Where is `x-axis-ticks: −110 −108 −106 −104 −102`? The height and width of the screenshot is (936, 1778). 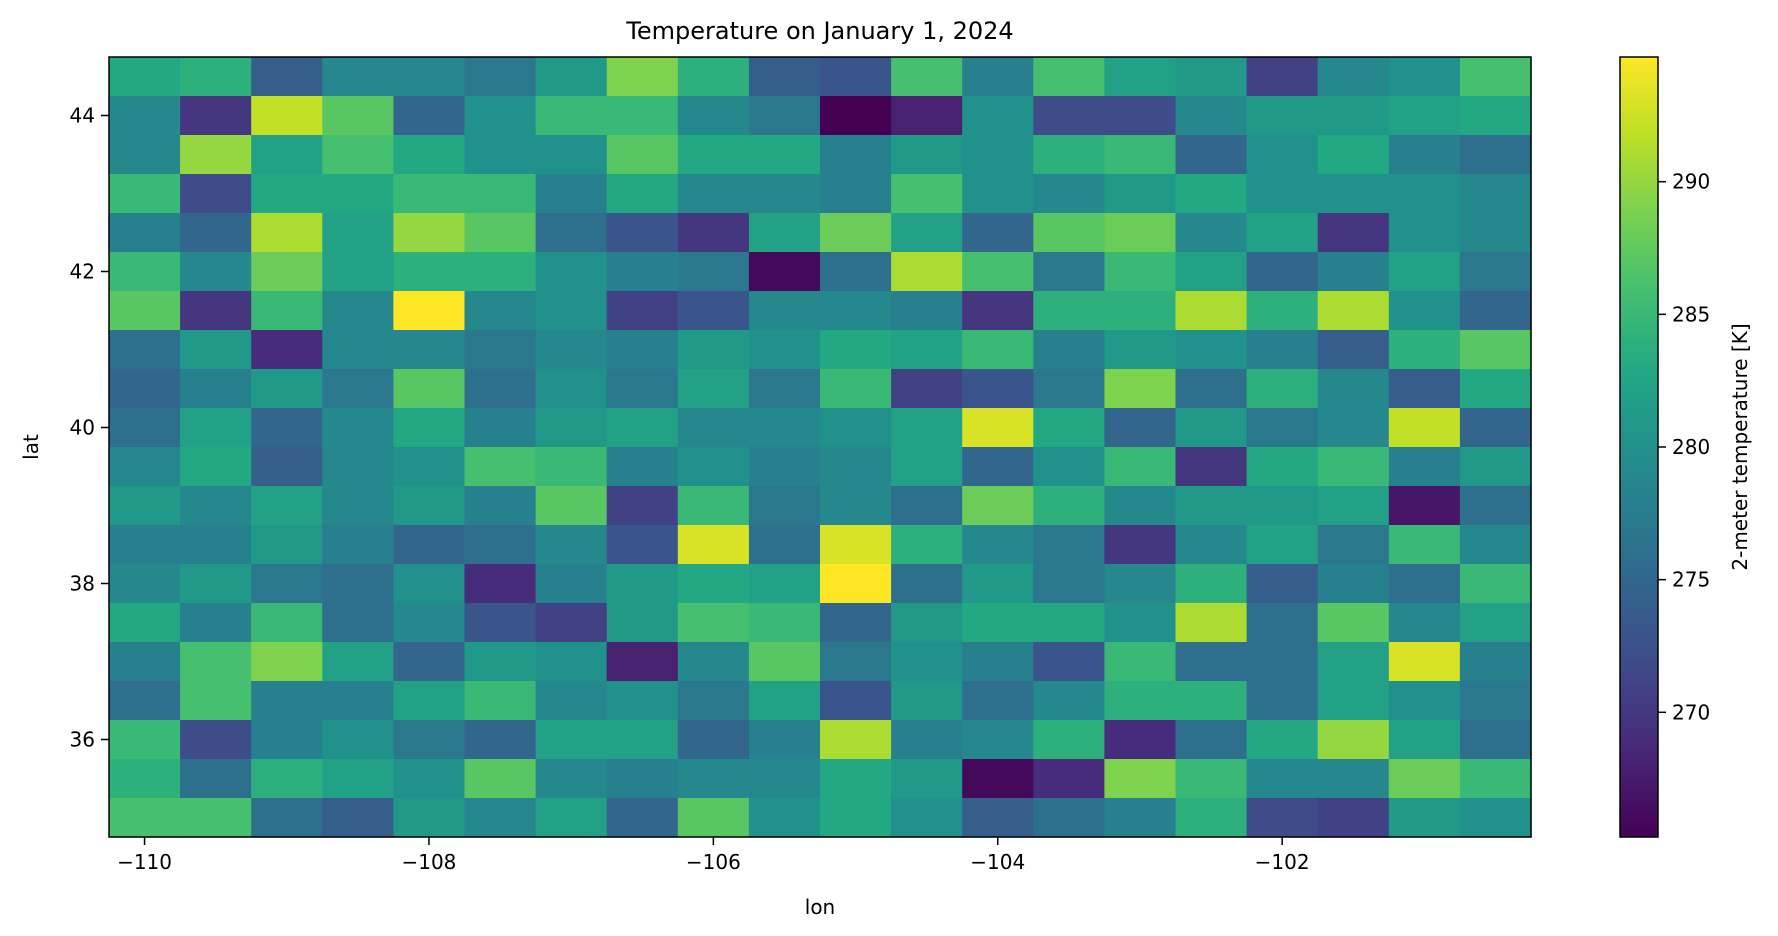
x-axis-ticks: −110 −108 −106 −104 −102 is located at coordinates (713, 855).